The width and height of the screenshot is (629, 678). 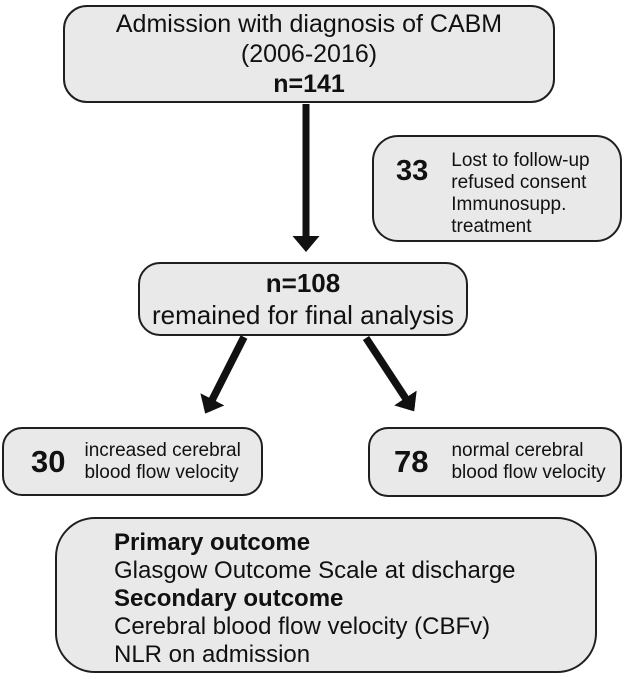 I want to click on secondary-outcome-line2: NLR on admission, so click(x=212, y=654).